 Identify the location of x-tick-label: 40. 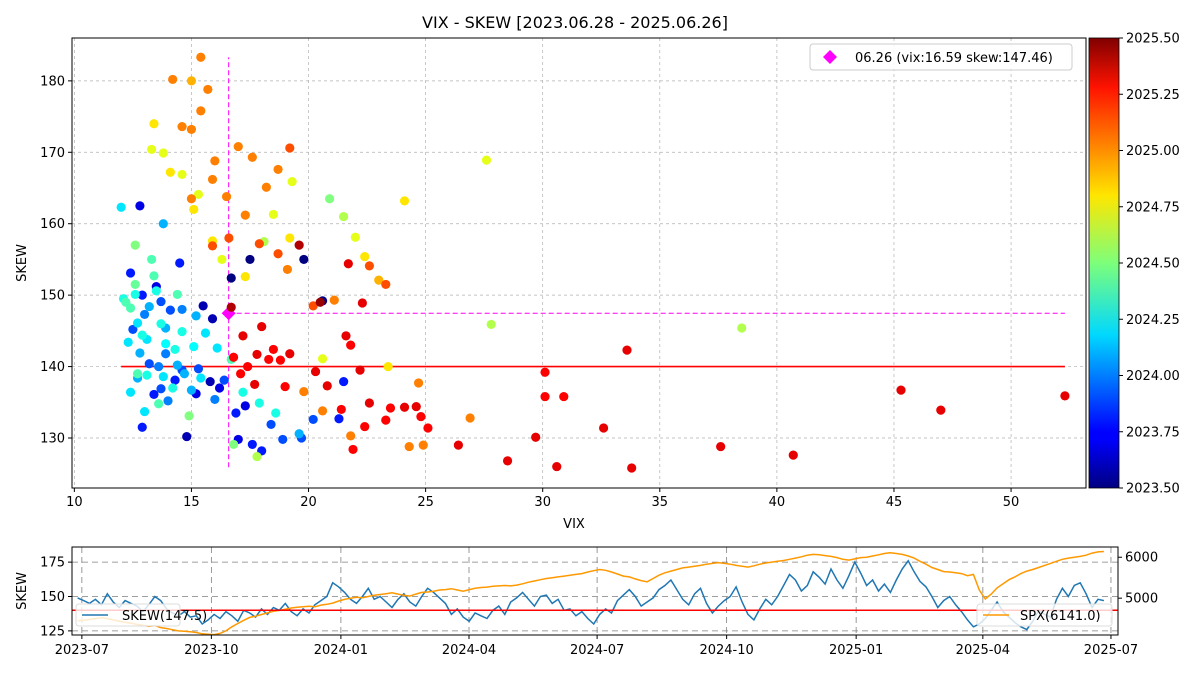
(777, 502).